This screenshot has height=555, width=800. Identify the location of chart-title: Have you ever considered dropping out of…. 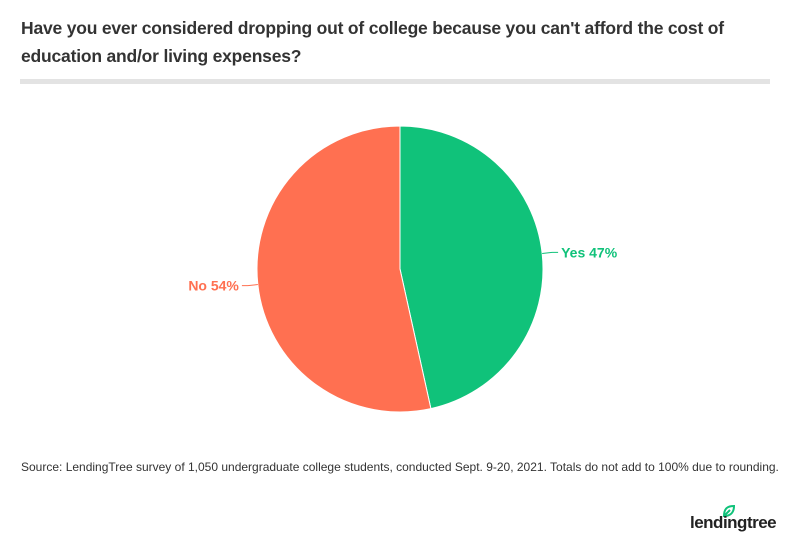
(372, 42).